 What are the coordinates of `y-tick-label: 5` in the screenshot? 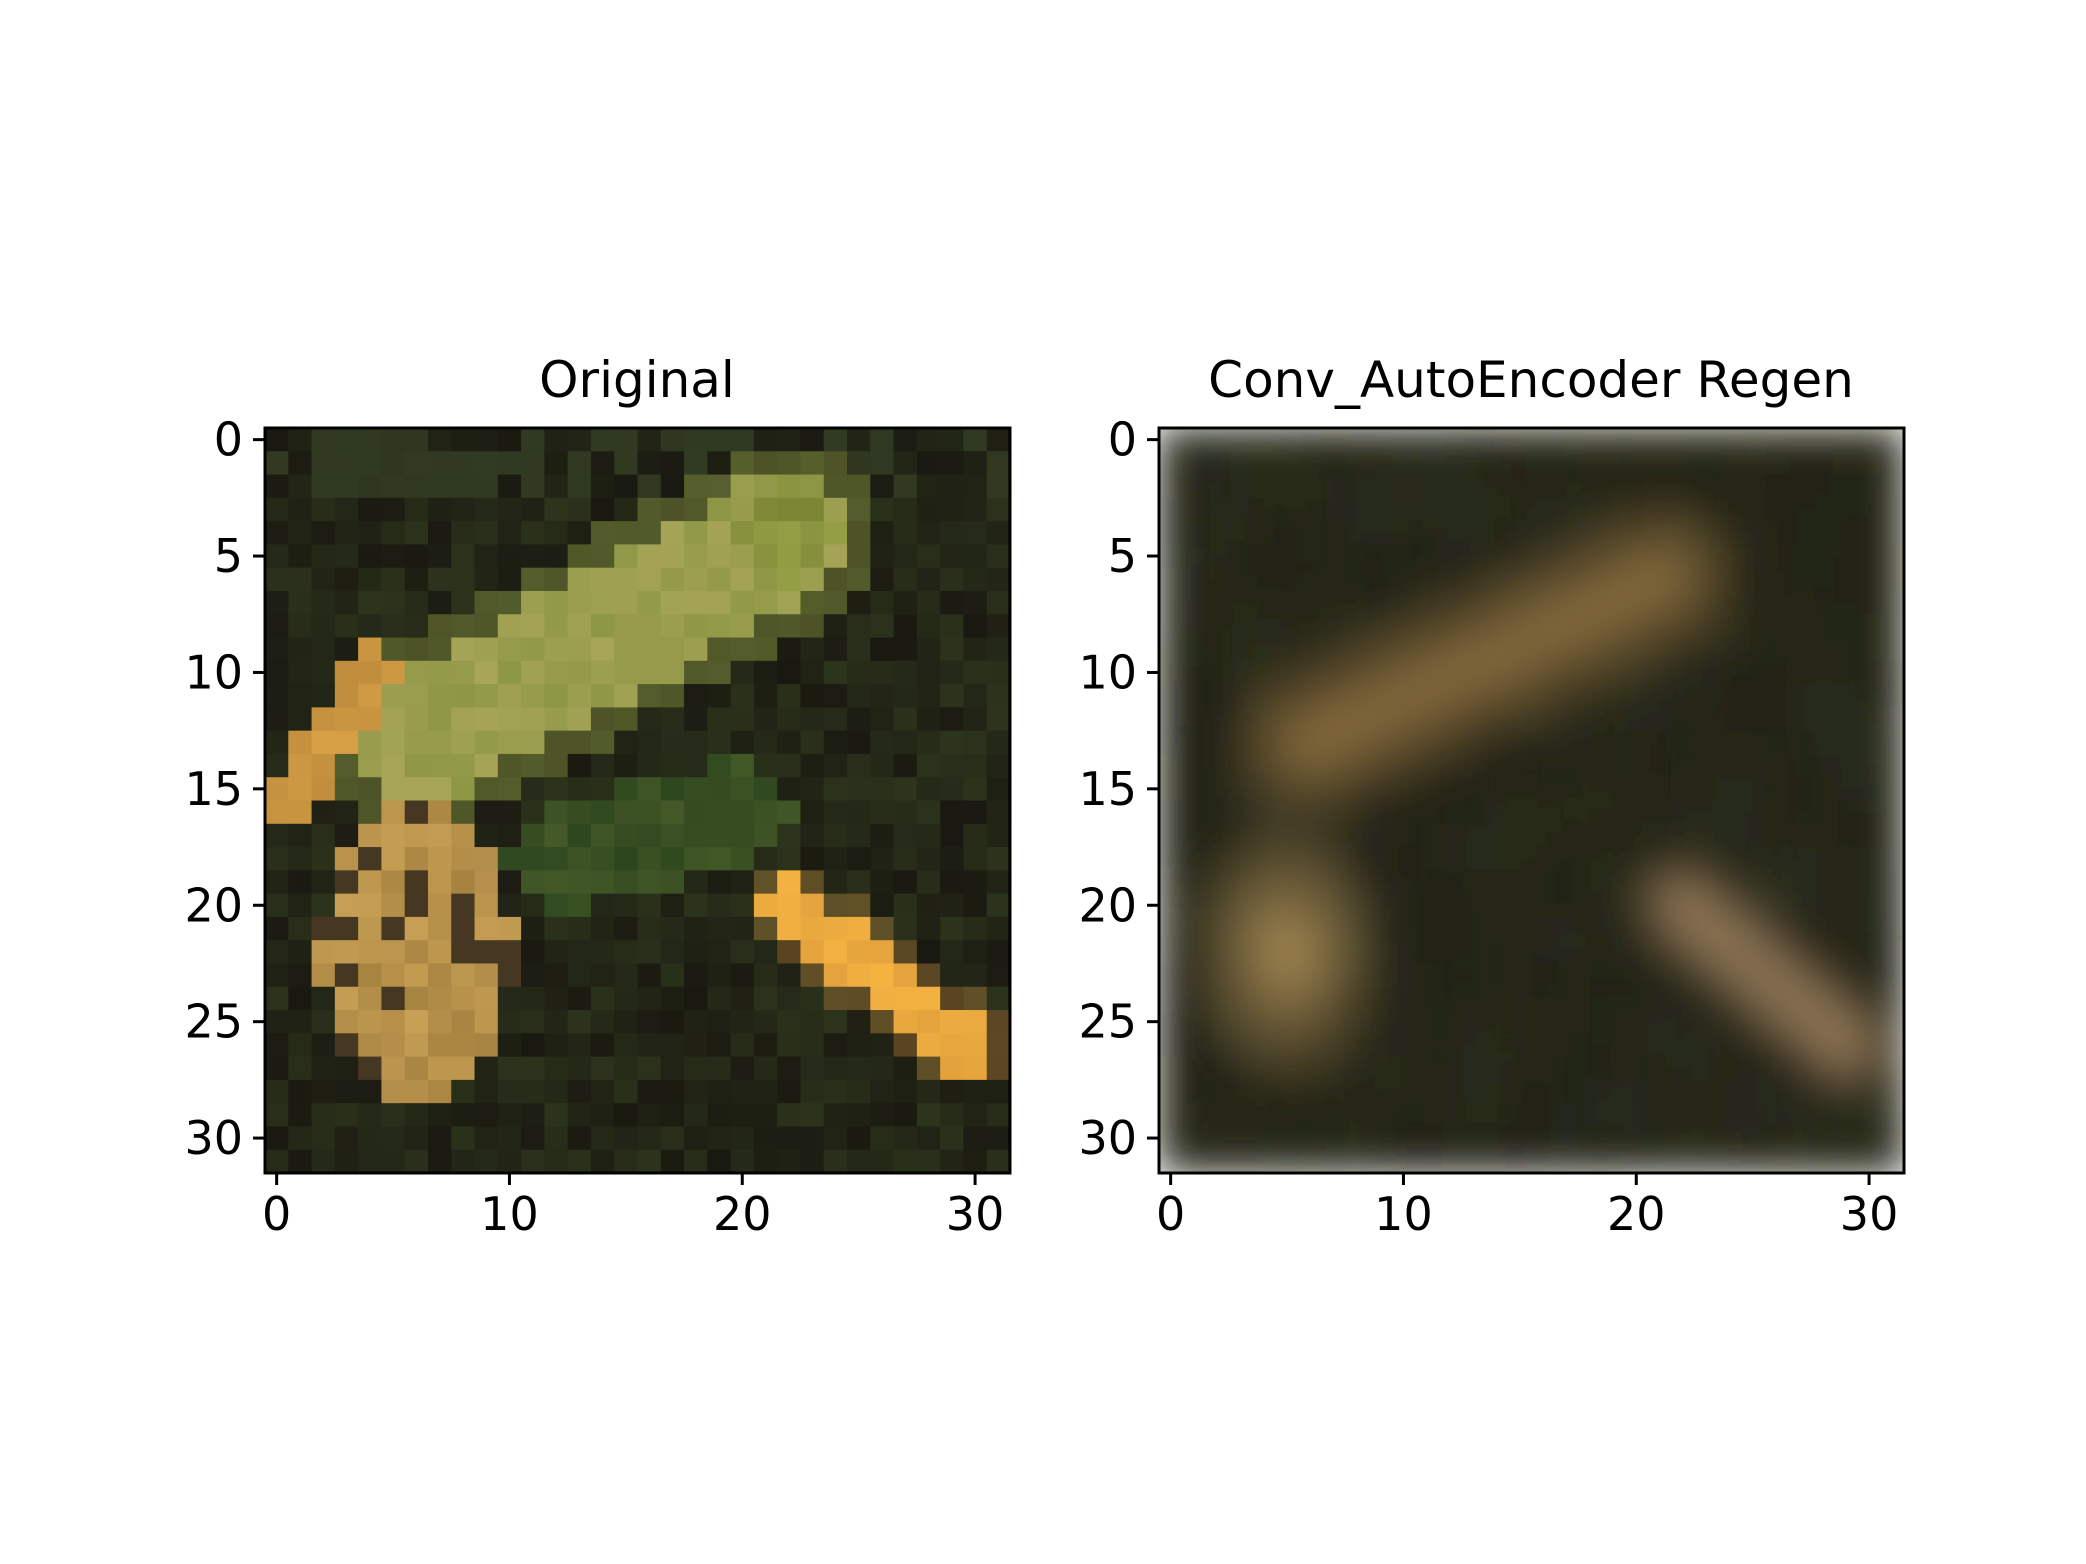 It's located at (228, 556).